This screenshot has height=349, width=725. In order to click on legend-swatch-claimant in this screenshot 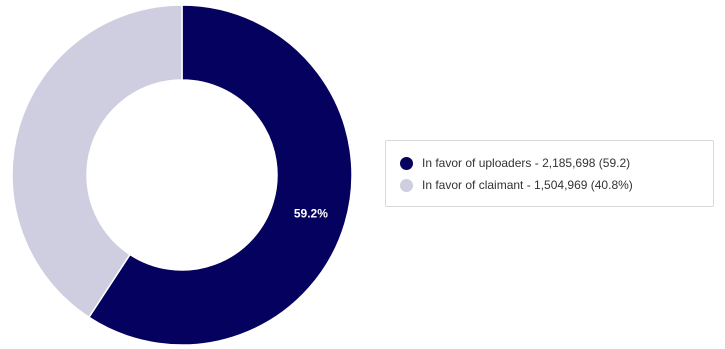, I will do `click(406, 185)`.